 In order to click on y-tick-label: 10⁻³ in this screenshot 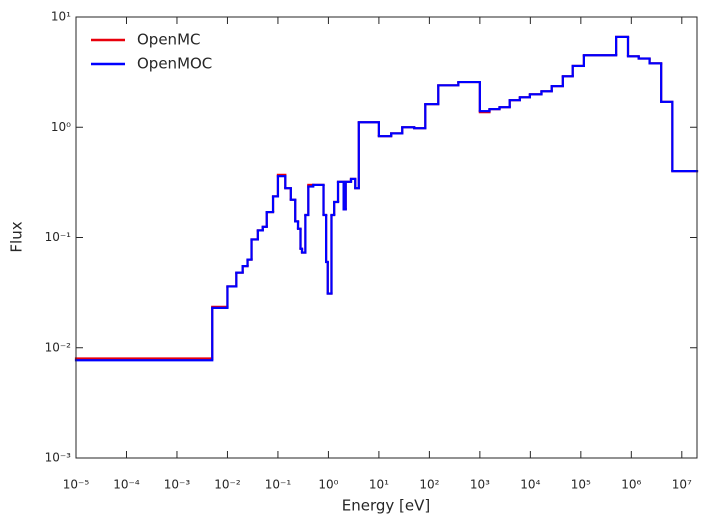, I will do `click(58, 458)`.